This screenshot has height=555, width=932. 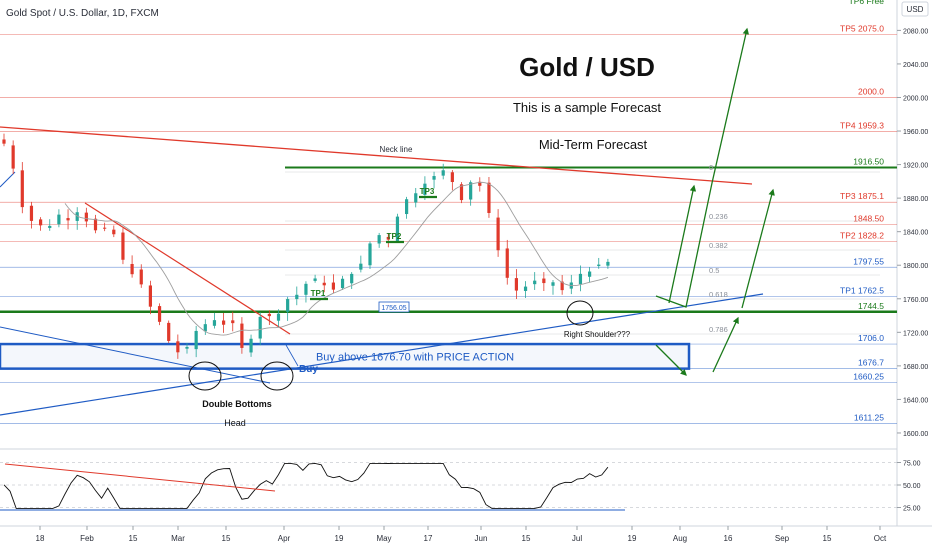 I want to click on level-label: 1611.25, so click(x=869, y=418).